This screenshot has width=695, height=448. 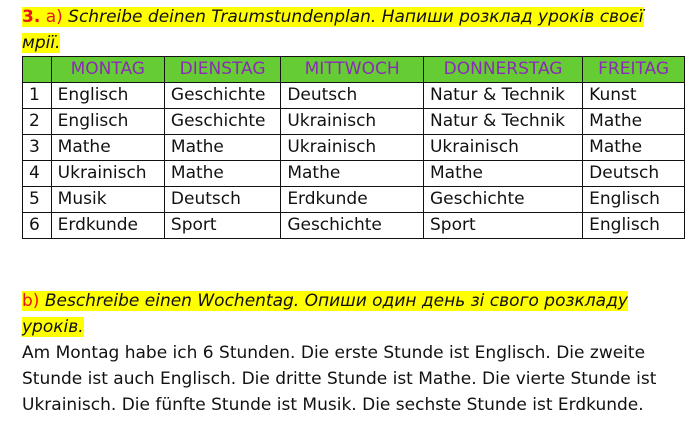 I want to click on table-row: 4 Ukrainisch Mathe Mathe Mathe Deutsch, so click(x=353, y=173).